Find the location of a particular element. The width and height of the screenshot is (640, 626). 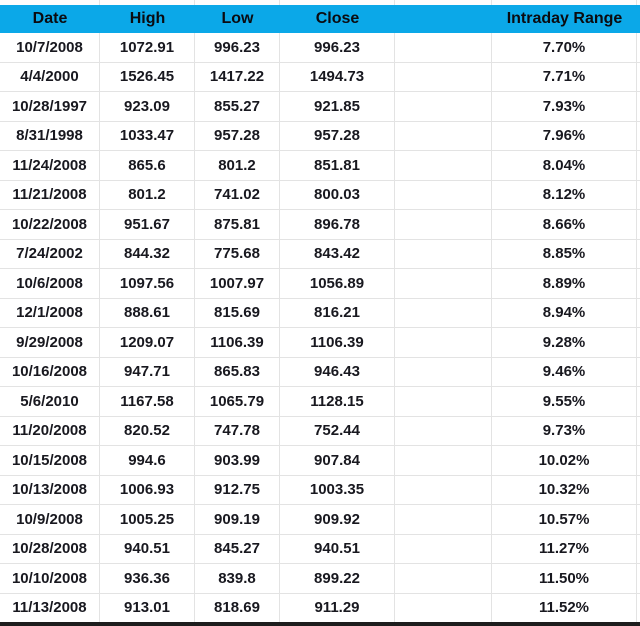

cell-close: 911.29 is located at coordinates (337, 607).